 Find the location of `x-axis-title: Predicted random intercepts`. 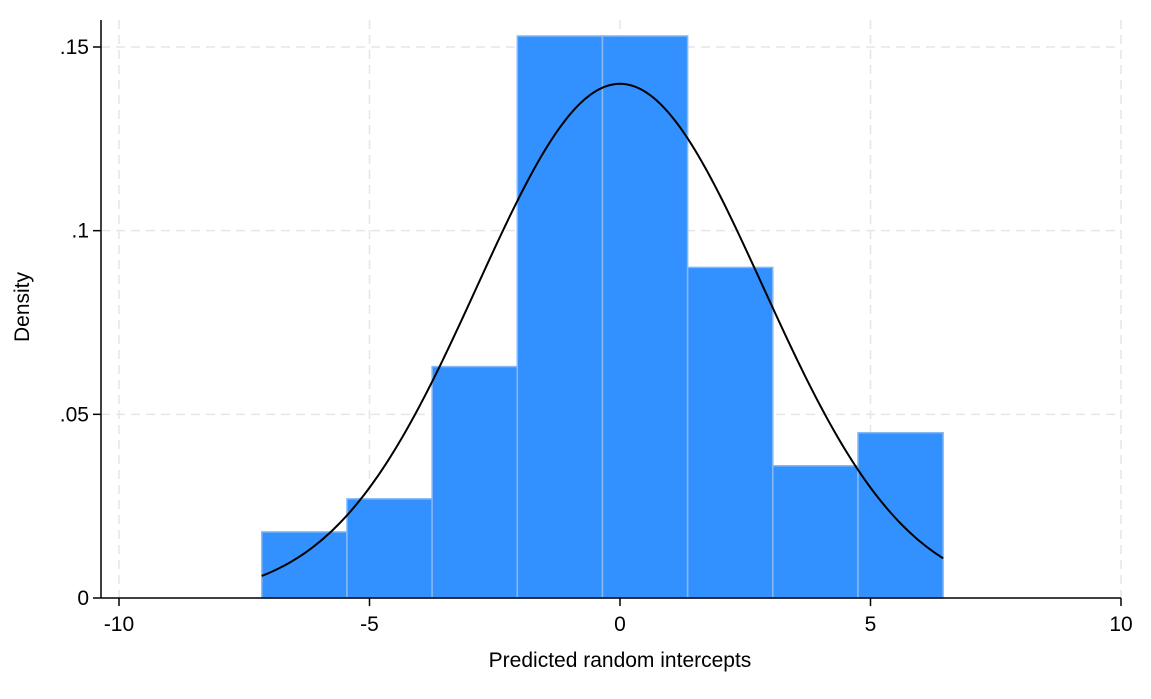

x-axis-title: Predicted random intercepts is located at coordinates (620, 660).